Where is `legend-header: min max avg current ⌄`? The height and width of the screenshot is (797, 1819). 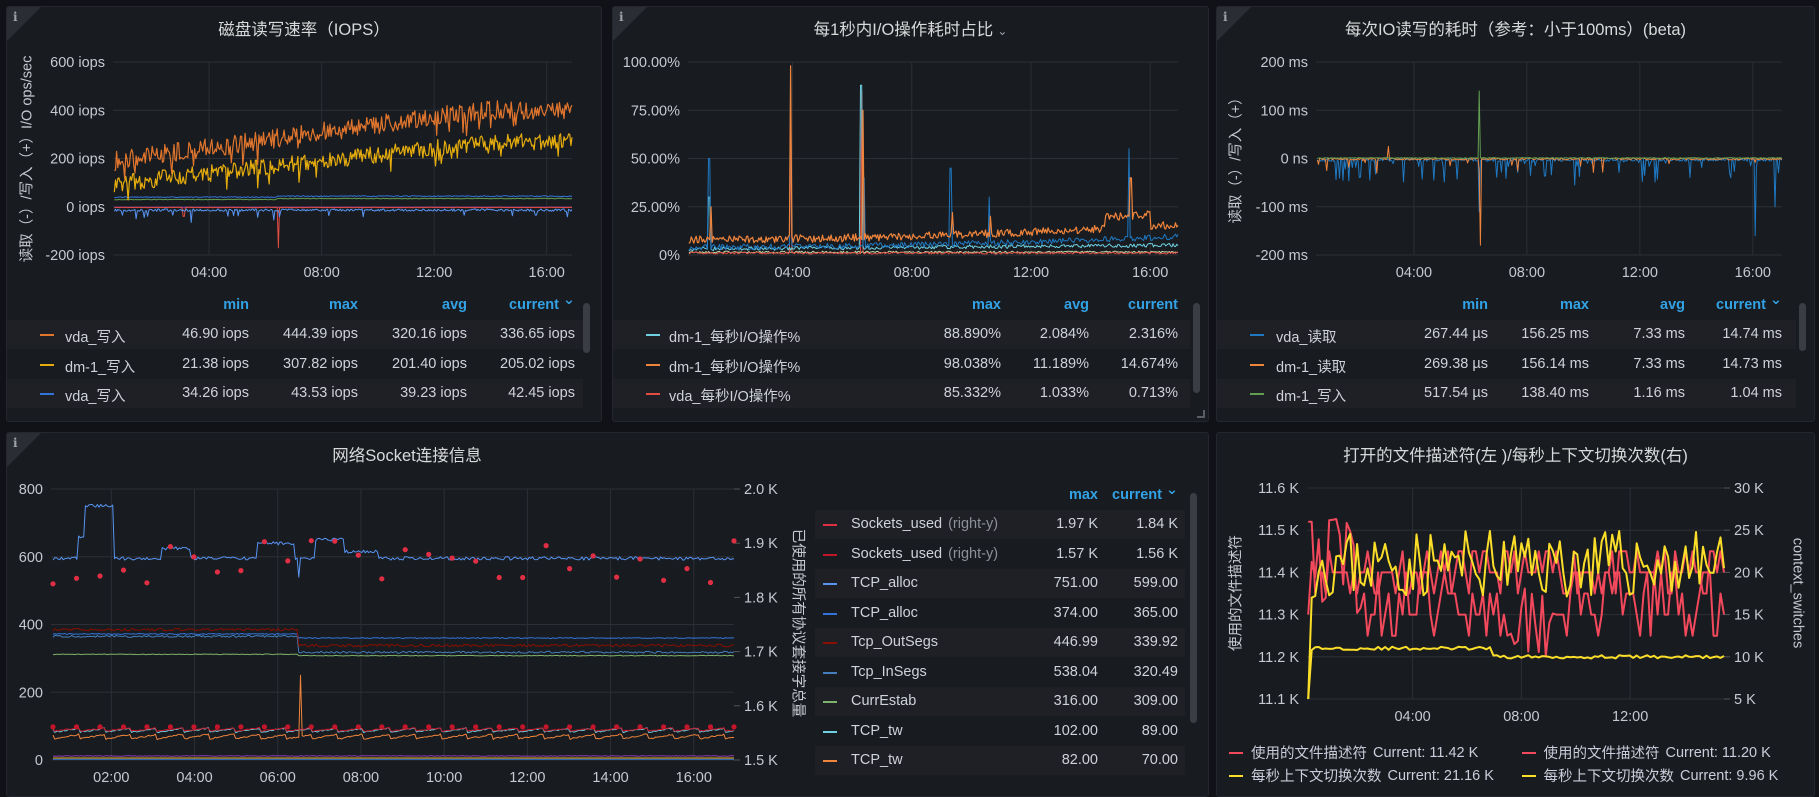 legend-header: min max avg current ⌄ is located at coordinates (1506, 305).